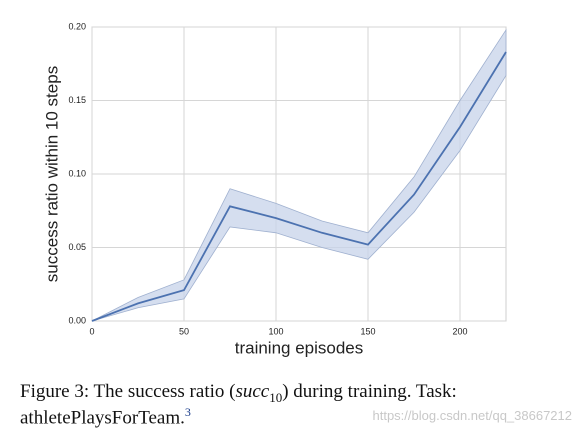  Describe the element at coordinates (369, 391) in the screenshot. I see `caption-text: ) during training. Task:` at that location.